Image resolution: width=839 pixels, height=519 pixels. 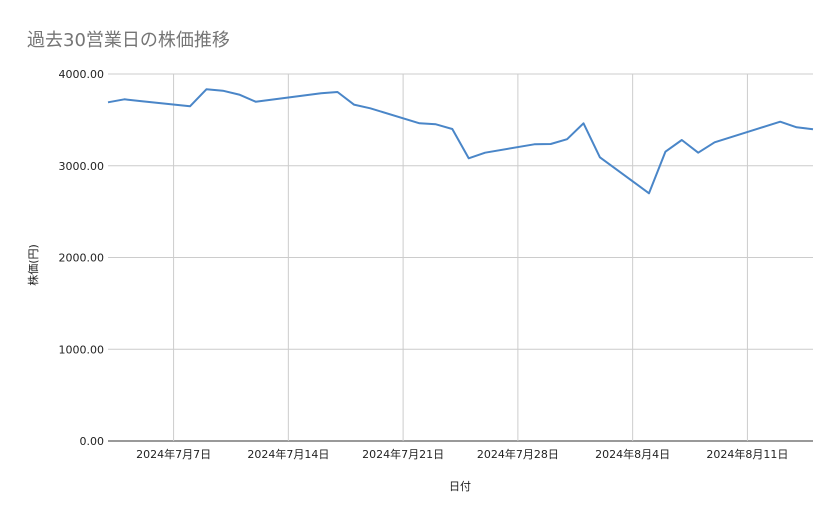 I want to click on x-tick-label: 2024年8月11日, so click(x=747, y=454).